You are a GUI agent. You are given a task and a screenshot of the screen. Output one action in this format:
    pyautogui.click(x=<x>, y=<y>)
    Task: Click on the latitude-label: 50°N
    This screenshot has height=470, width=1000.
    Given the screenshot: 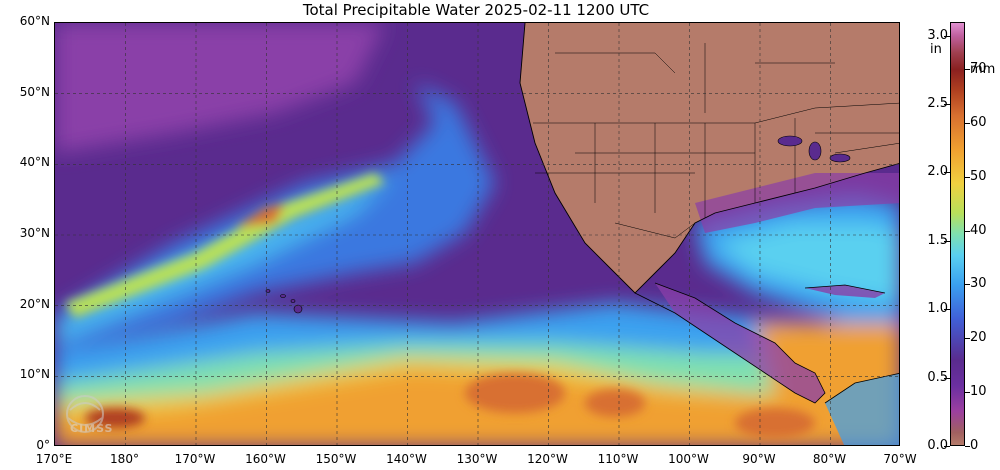 What is the action you would take?
    pyautogui.click(x=34, y=91)
    